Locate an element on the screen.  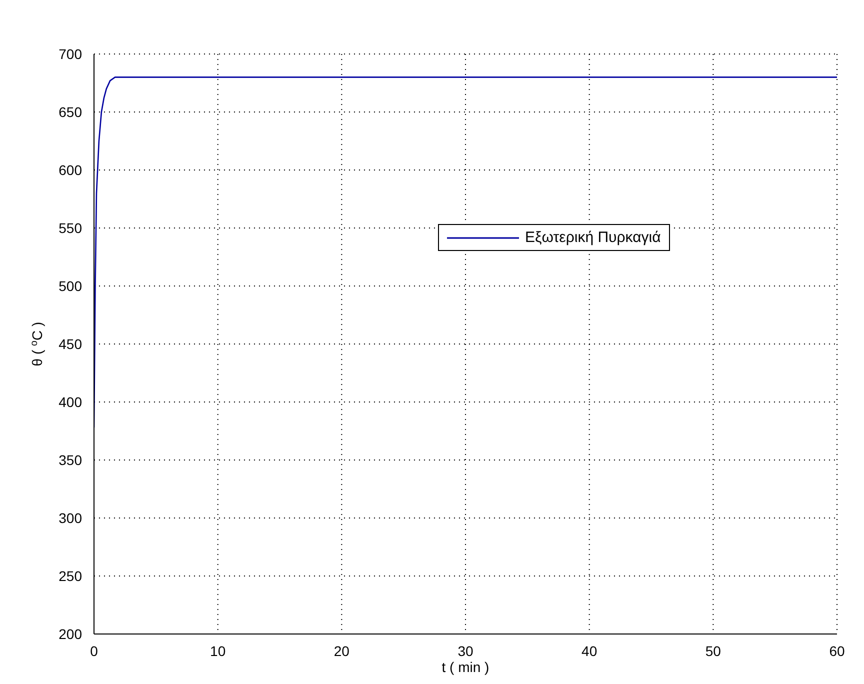
x-tick-label: 40 is located at coordinates (590, 650).